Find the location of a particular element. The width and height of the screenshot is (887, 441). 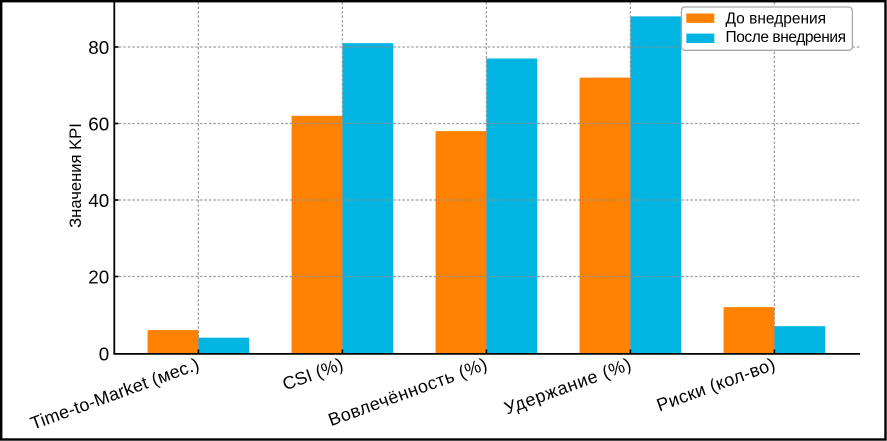

svg-text: 80 is located at coordinates (98, 47).